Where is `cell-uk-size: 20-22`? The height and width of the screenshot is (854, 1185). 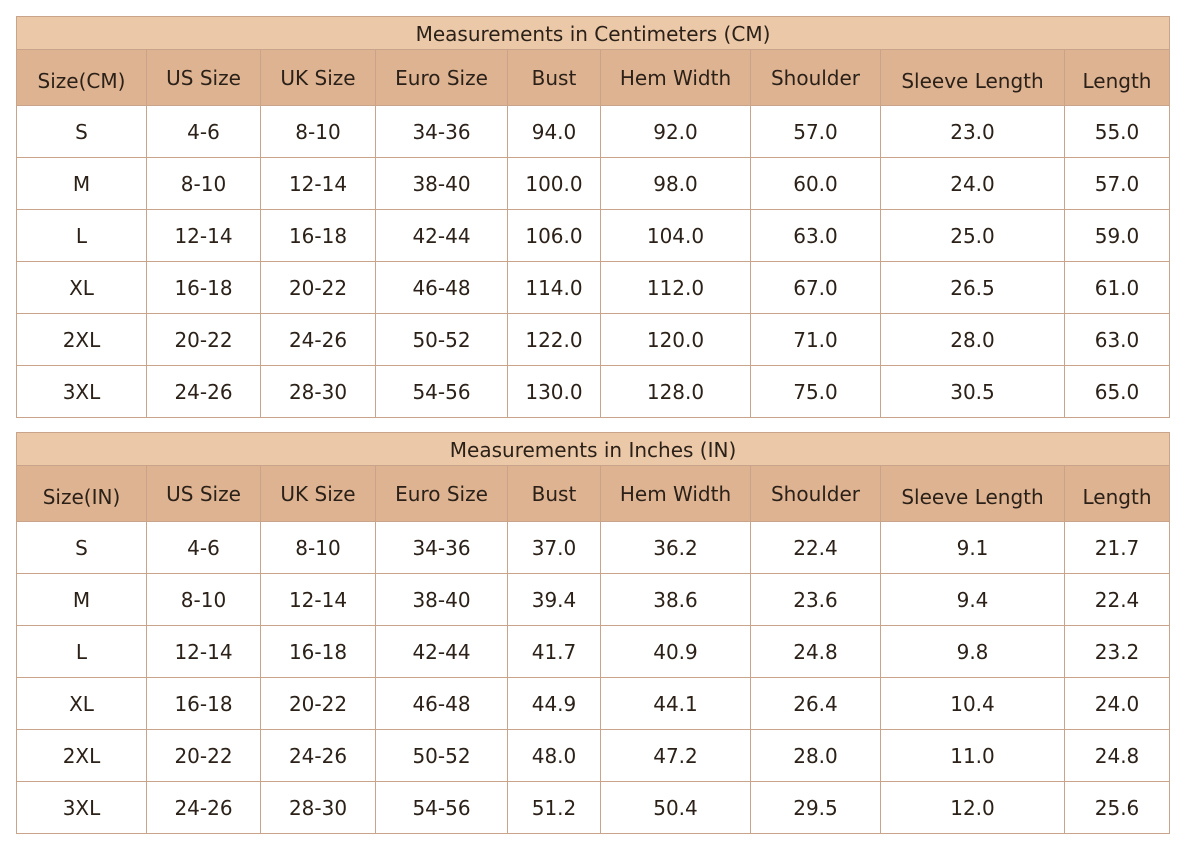
cell-uk-size: 20-22 is located at coordinates (318, 703).